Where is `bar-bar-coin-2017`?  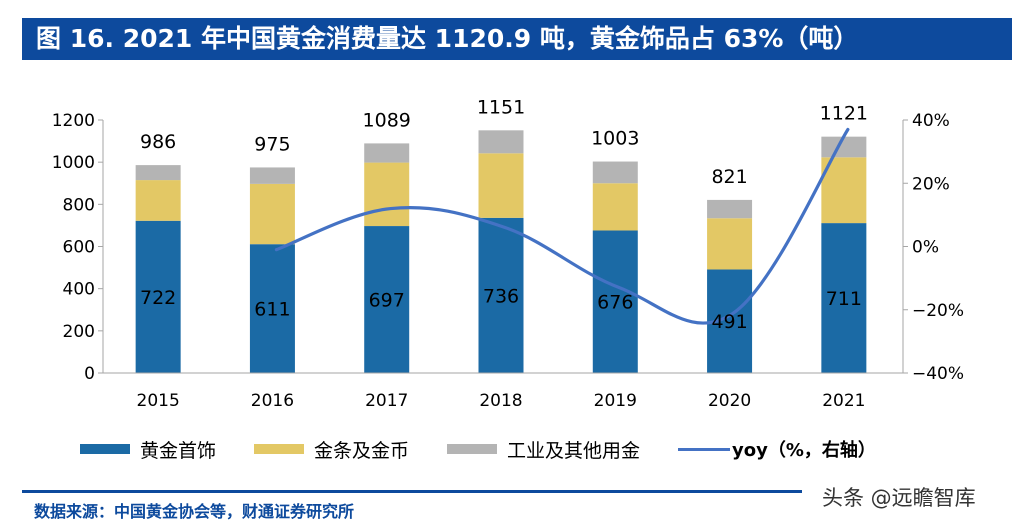
bar-bar-coin-2017 is located at coordinates (387, 194).